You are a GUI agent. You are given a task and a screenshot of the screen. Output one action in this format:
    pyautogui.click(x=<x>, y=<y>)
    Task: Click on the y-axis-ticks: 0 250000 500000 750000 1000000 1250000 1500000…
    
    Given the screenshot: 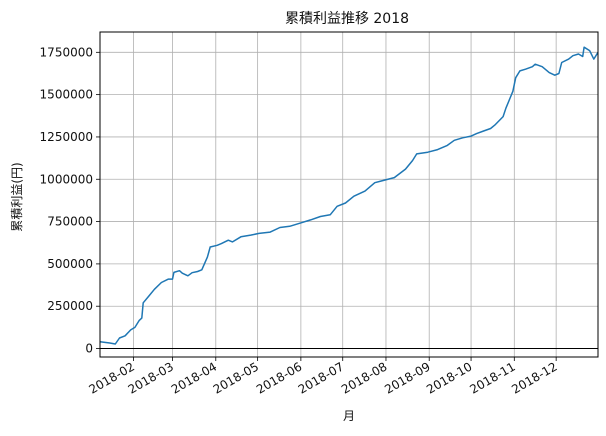 What is the action you would take?
    pyautogui.click(x=70, y=200)
    